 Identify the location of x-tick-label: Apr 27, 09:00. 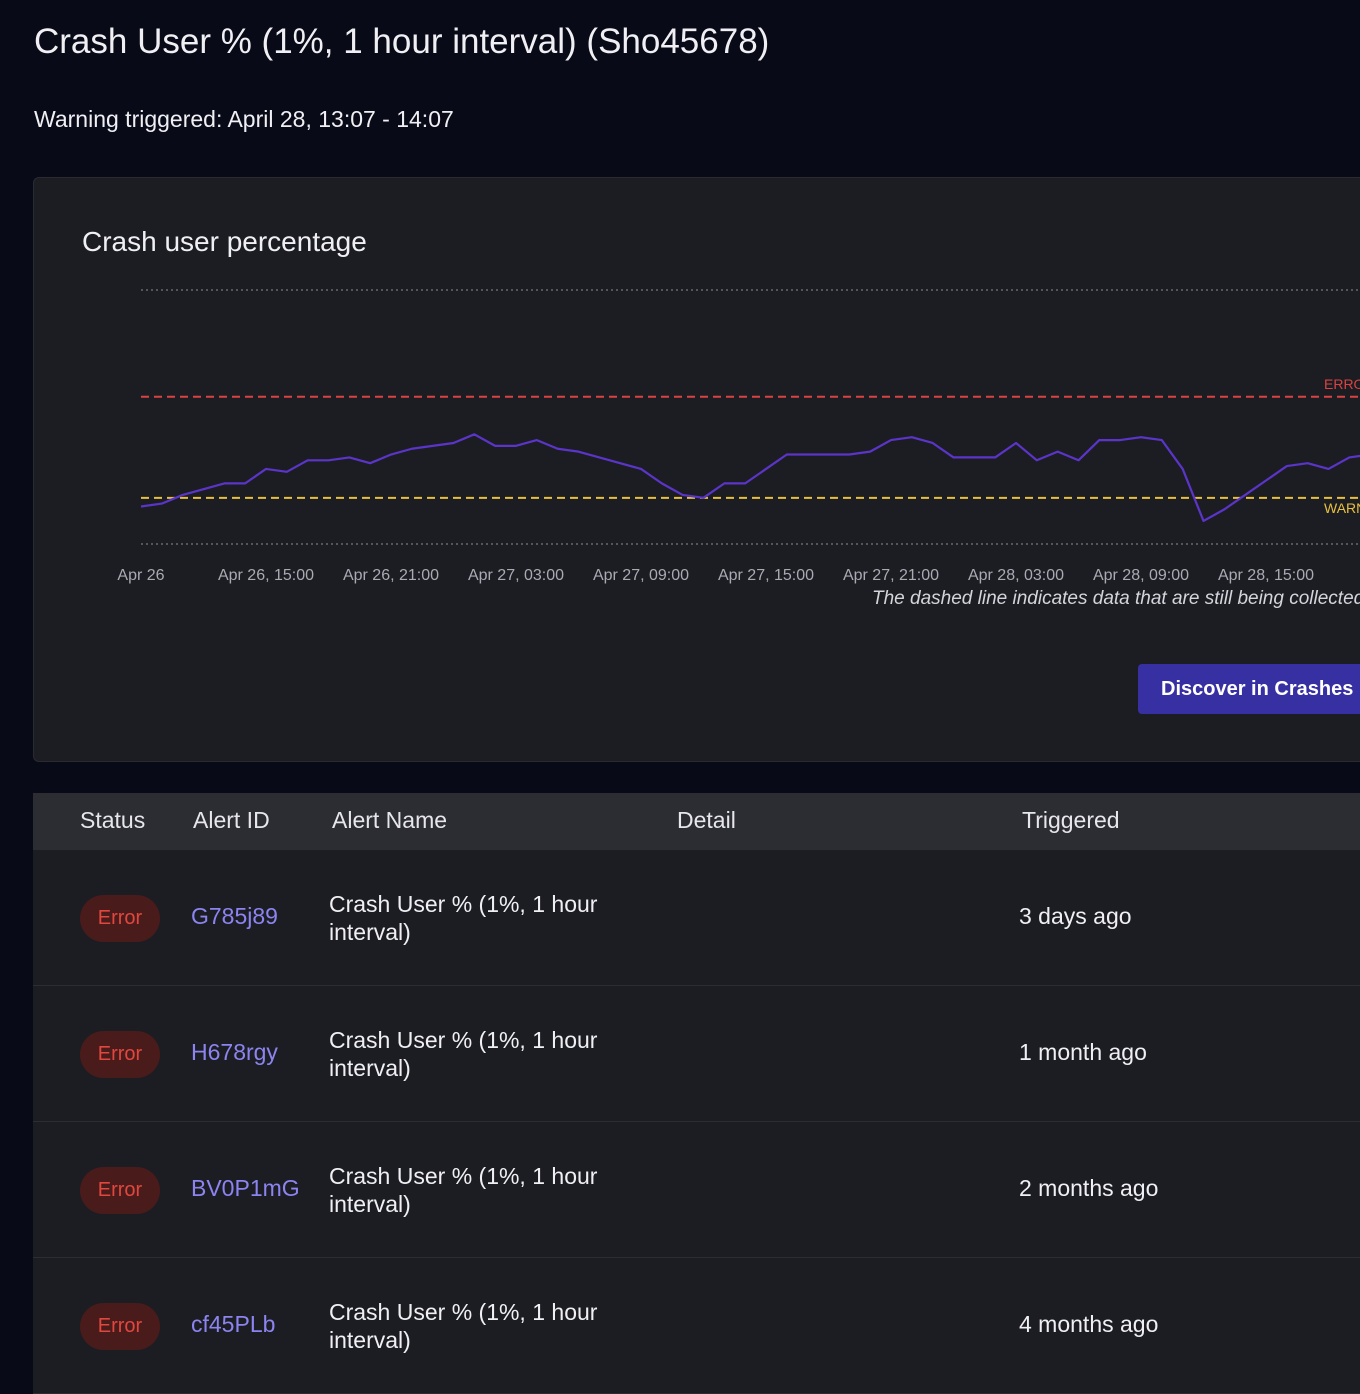
(641, 575).